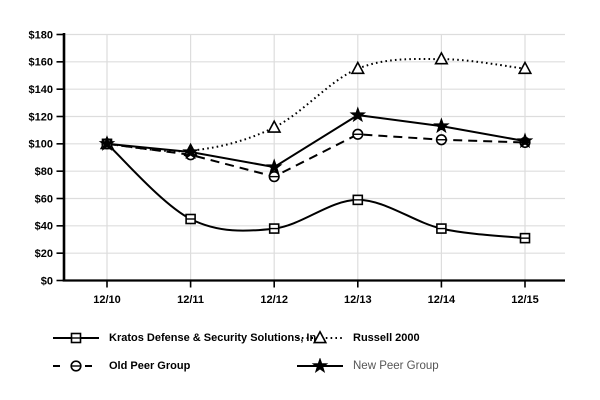 The height and width of the screenshot is (400, 600). Describe the element at coordinates (386, 338) in the screenshot. I see `legend-label-russell-2000: Russell 2000` at that location.